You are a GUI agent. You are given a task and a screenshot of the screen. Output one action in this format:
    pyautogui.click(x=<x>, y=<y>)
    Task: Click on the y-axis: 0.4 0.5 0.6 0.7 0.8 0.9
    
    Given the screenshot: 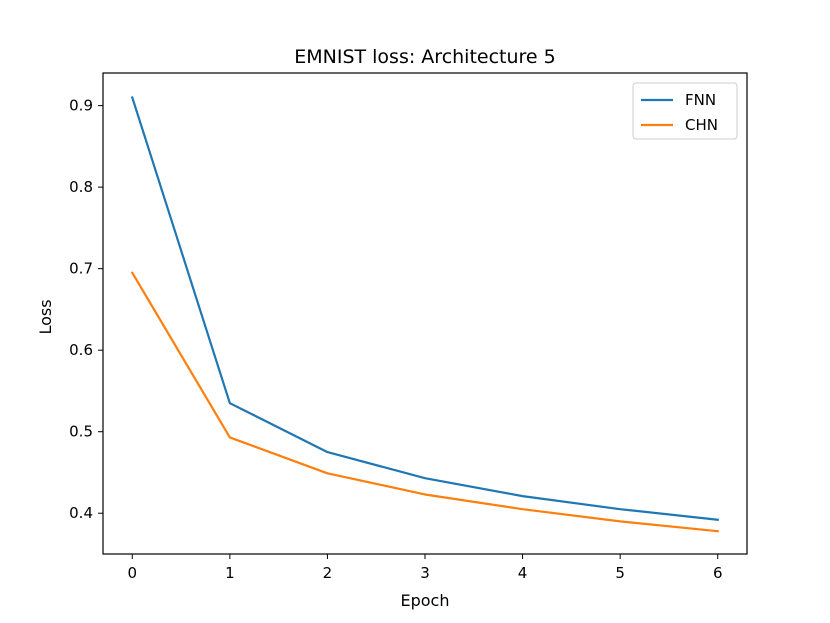 What is the action you would take?
    pyautogui.click(x=86, y=309)
    